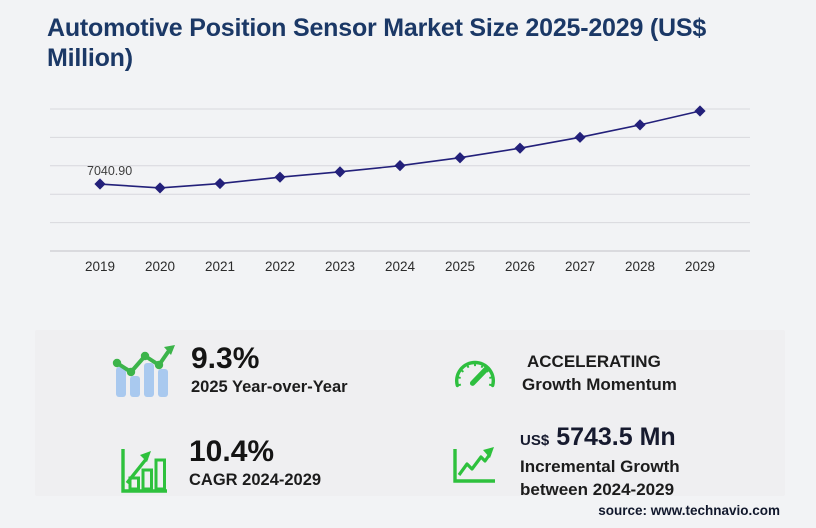  I want to click on stat-yoy: 9.3% 2025 Year-over-Year, so click(229, 371).